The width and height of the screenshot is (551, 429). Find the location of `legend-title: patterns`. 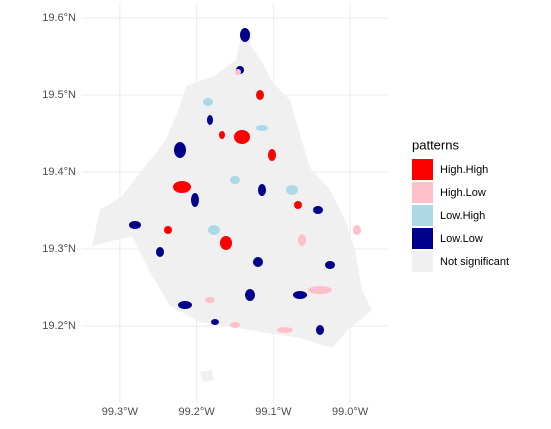

legend-title: patterns is located at coordinates (435, 144).